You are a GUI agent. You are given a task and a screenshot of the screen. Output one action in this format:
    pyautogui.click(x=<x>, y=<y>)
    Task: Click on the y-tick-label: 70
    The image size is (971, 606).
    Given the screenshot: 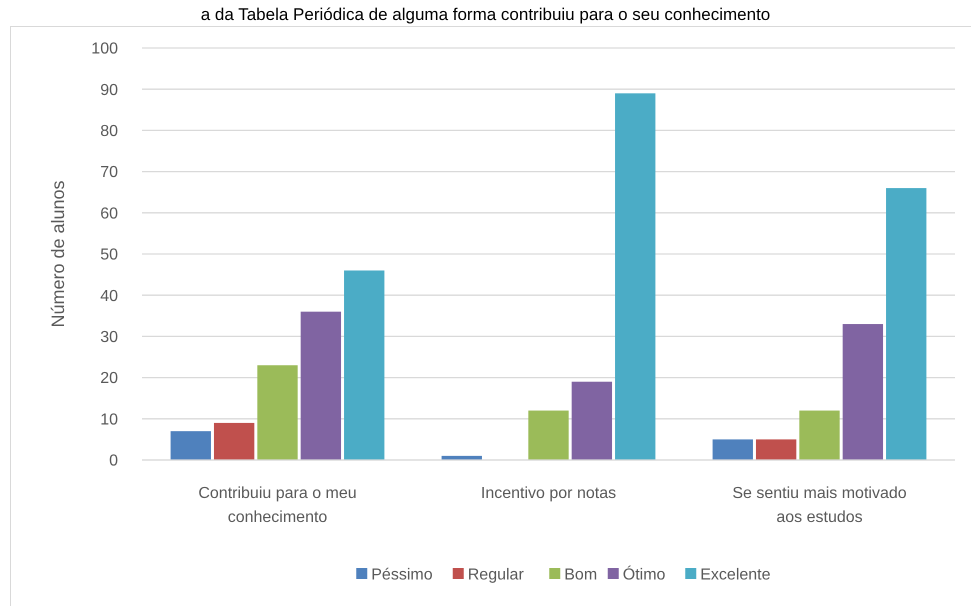 What is the action you would take?
    pyautogui.click(x=109, y=173)
    